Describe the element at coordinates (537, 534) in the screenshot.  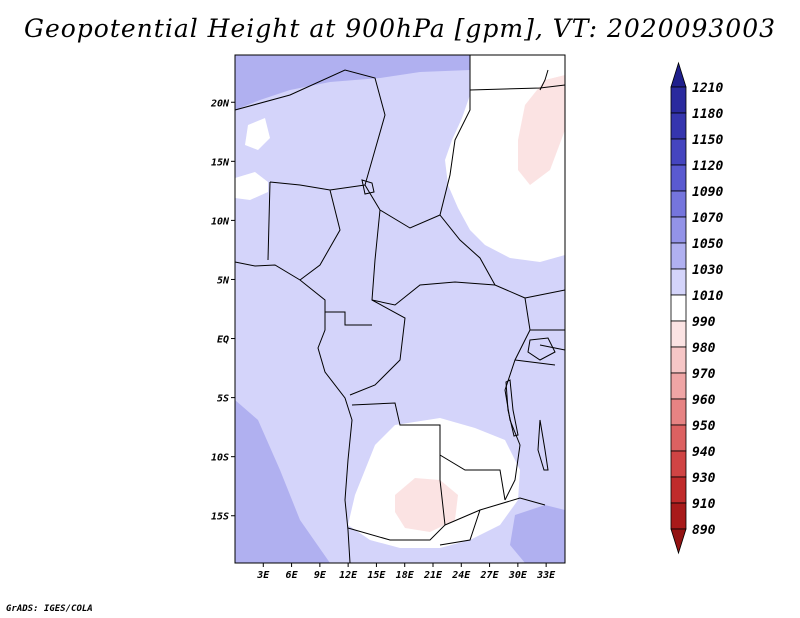
I see `field-high-southeast` at that location.